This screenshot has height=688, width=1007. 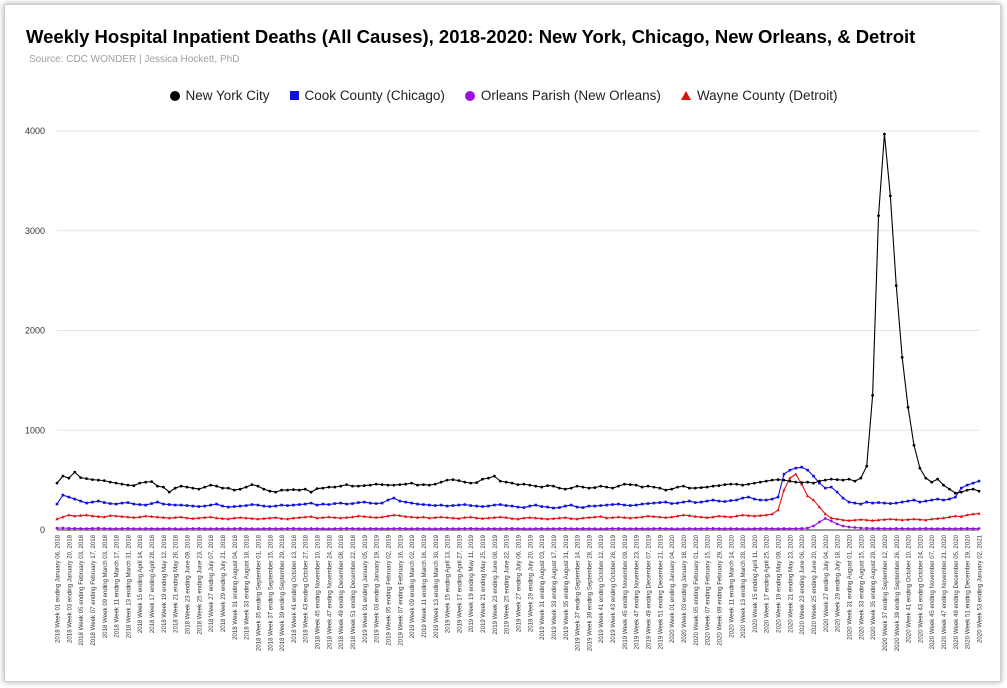 I want to click on x-tick-label: 2019 Week 33 ending August 17, 2019, so click(x=554, y=587).